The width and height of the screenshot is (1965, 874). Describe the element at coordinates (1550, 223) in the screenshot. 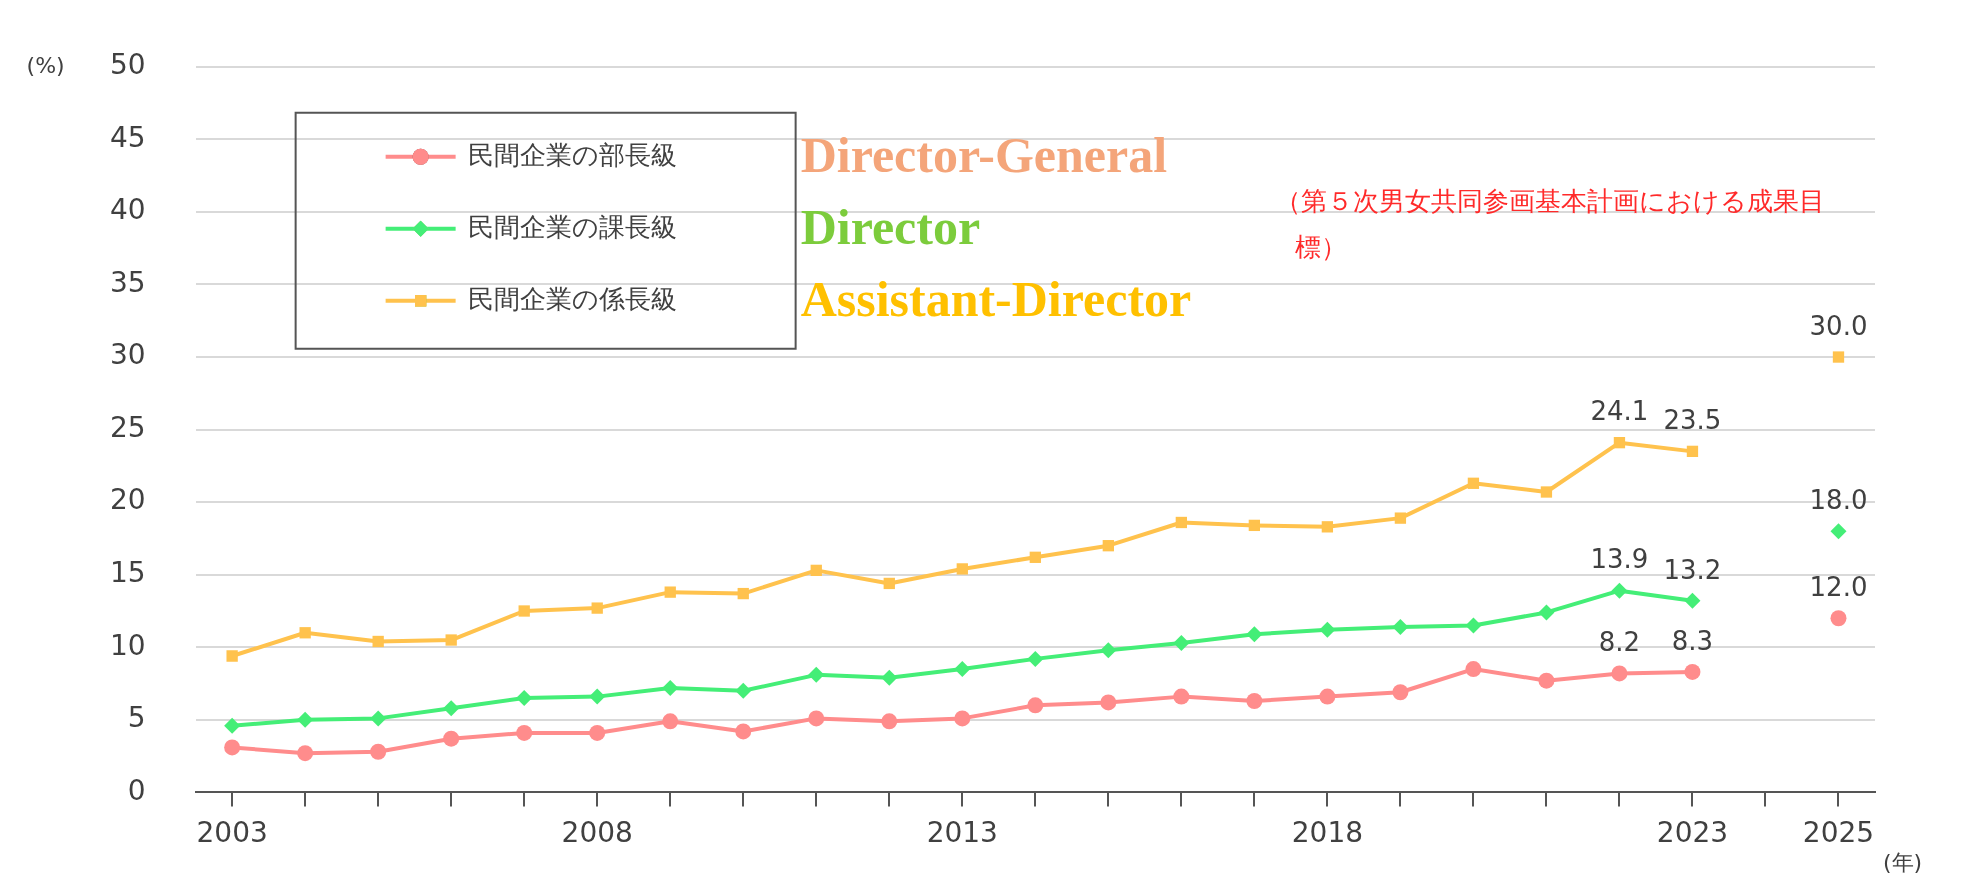

I see `annotation: （第５次男女共同参画基本計画における成果目標）` at that location.